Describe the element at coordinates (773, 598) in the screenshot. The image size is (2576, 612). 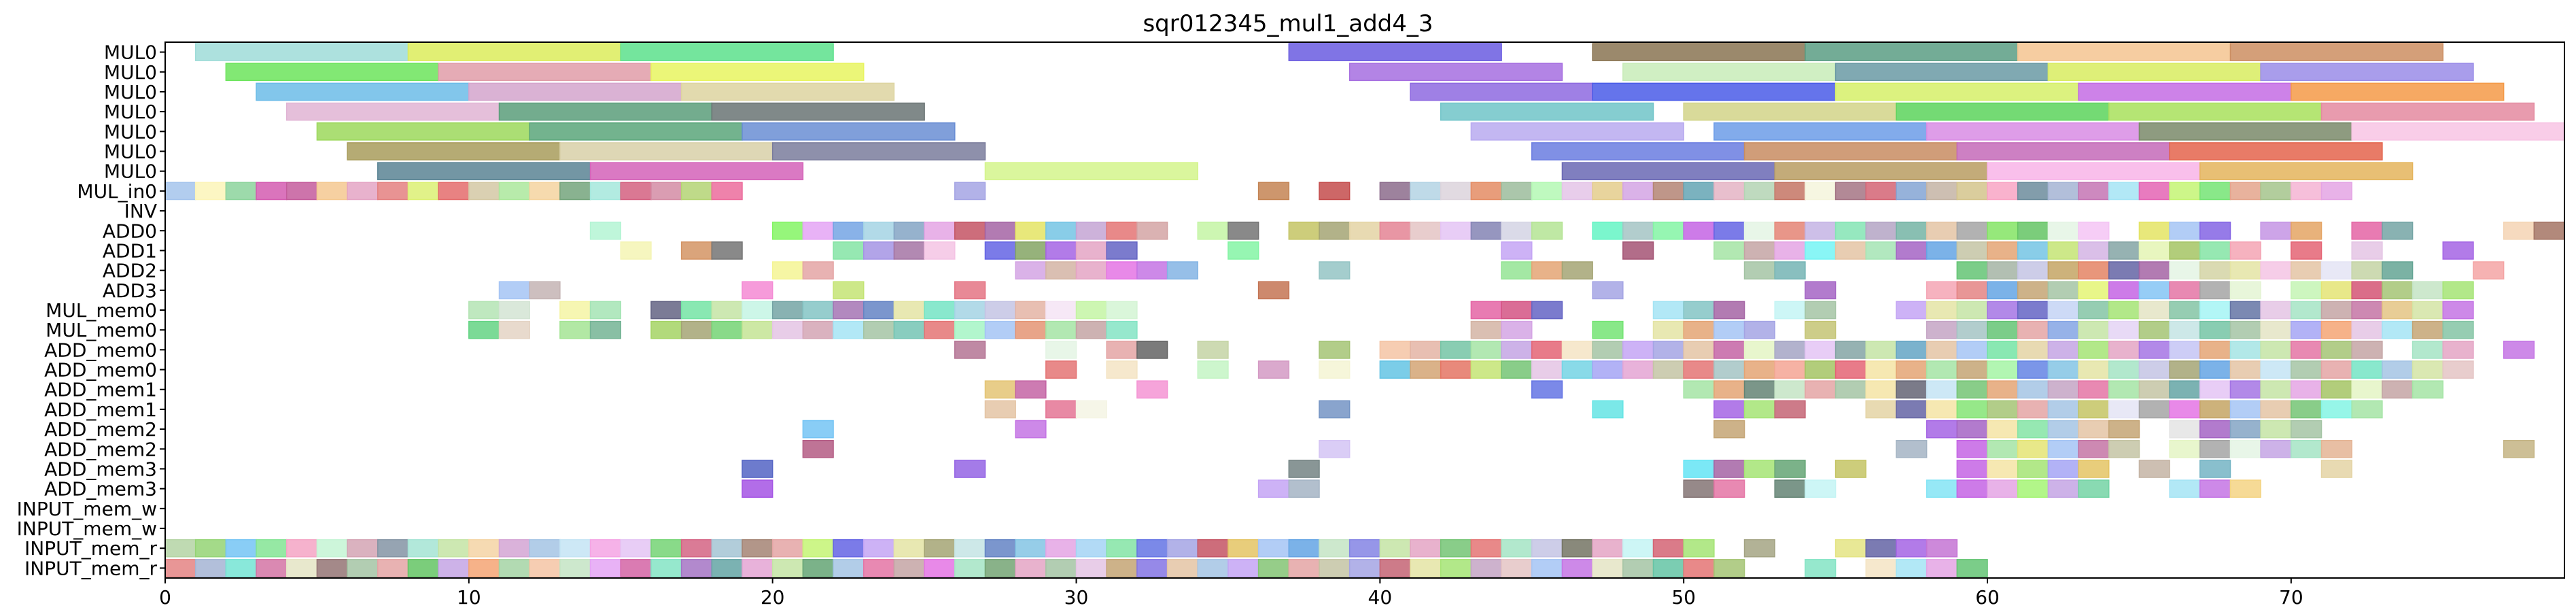
I see `x-tick-label: 20` at that location.